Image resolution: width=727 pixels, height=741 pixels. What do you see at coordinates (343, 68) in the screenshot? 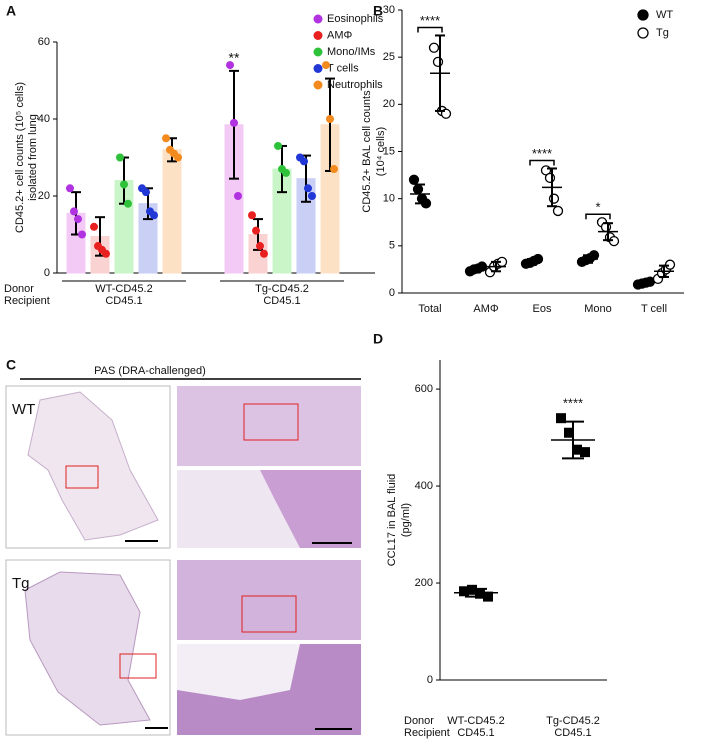
I see `legend-label: T cells` at bounding box center [343, 68].